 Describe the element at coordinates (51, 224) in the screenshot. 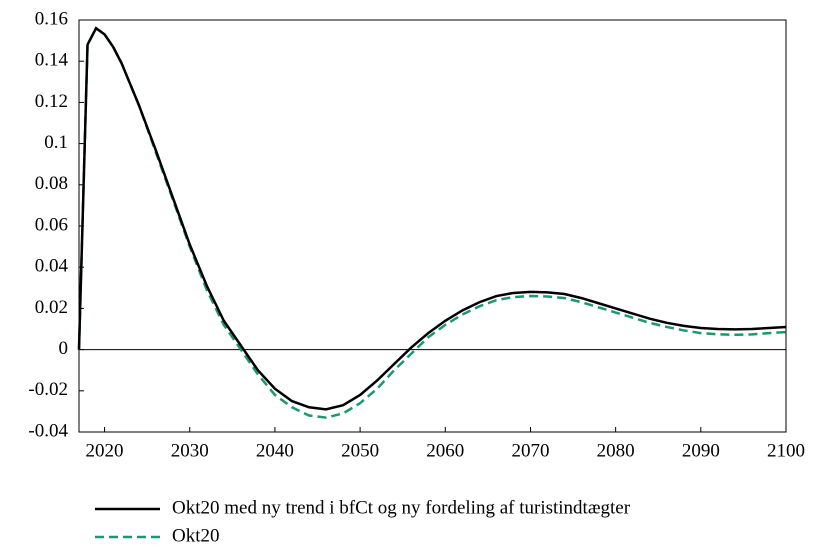

I see `y-tick-label: 0.06` at that location.